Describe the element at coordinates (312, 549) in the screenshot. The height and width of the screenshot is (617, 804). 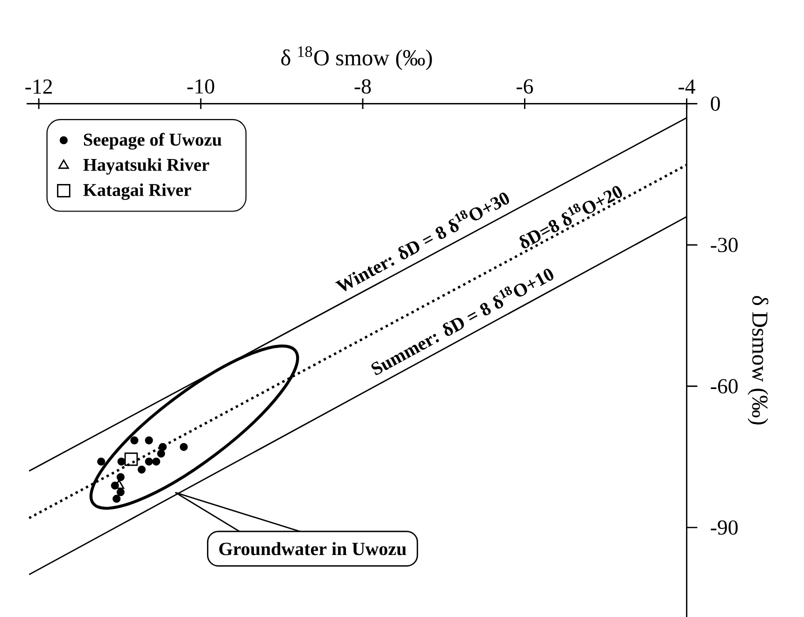
I see `annotation: Groundwater in Uwozu` at that location.